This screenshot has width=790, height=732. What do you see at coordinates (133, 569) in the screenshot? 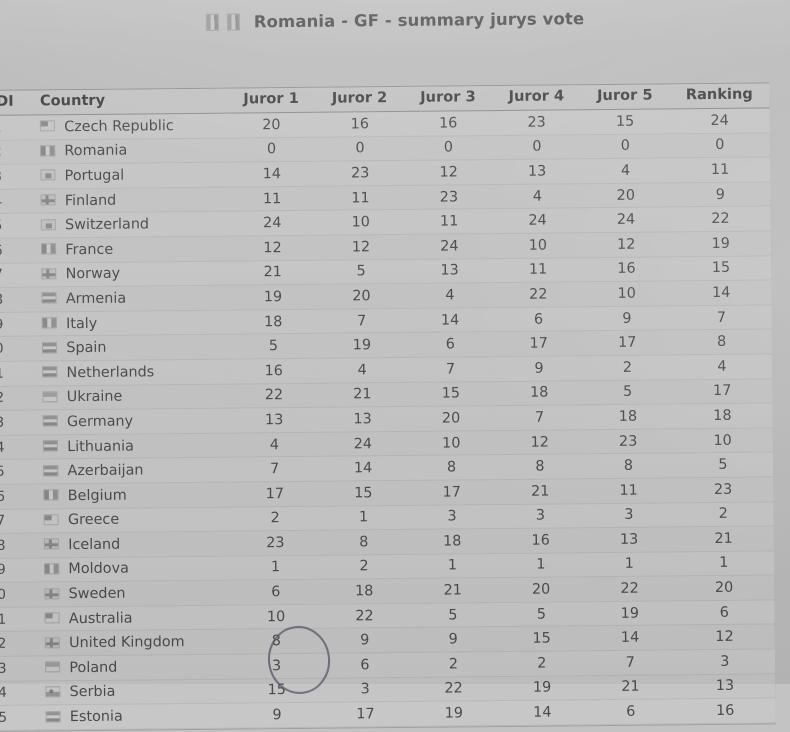
I see `row-country: Moldova` at bounding box center [133, 569].